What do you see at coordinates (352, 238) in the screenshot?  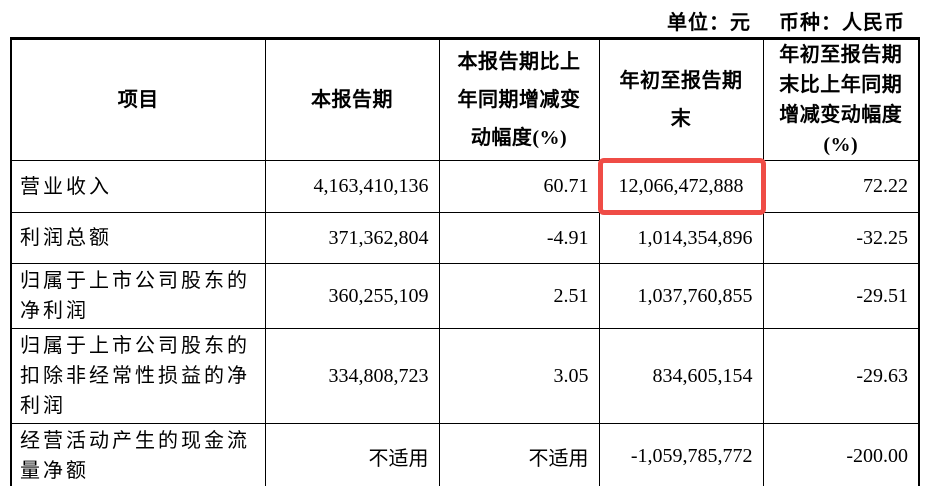 I see `current-period-cell: 371,362,804` at bounding box center [352, 238].